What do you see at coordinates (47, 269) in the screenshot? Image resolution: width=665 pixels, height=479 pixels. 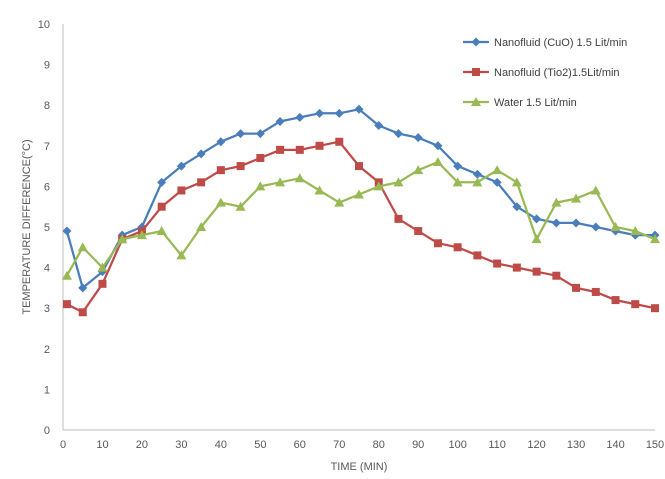 I see `y-tick-label: 4` at bounding box center [47, 269].